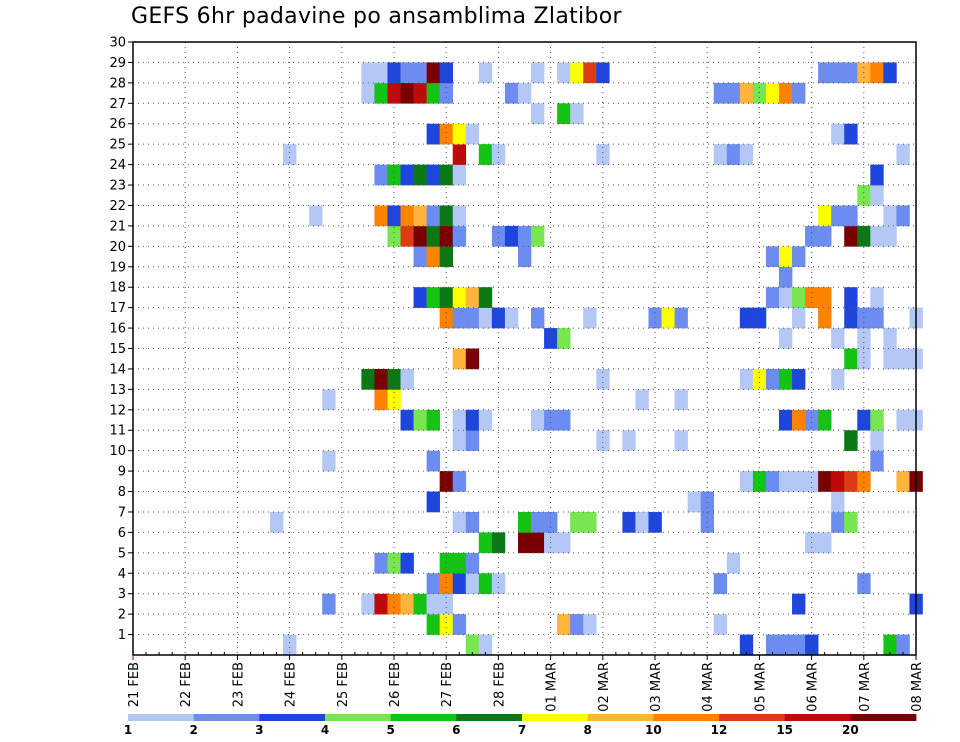 This screenshot has height=742, width=960. I want to click on colorbar-label: 3, so click(259, 730).